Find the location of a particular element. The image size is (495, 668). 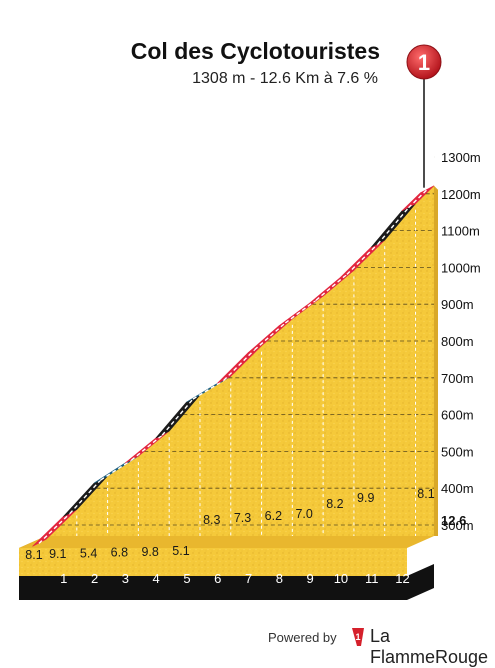

y-tick-label: 600m is located at coordinates (457, 415).